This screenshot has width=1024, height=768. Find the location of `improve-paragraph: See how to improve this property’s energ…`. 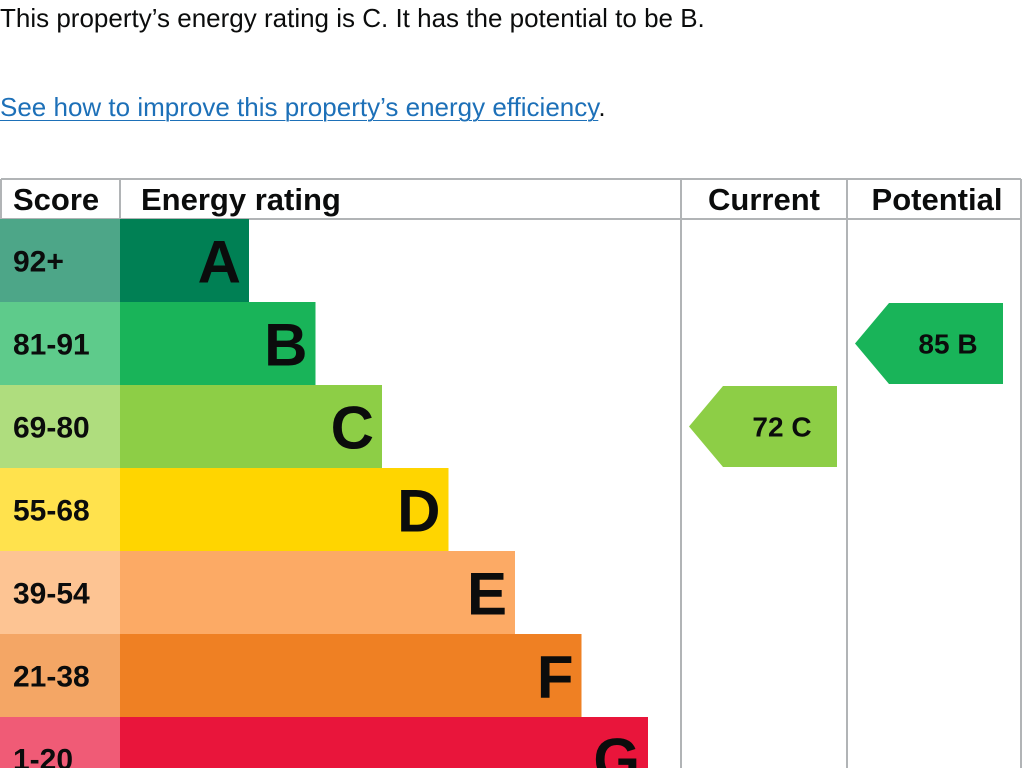

improve-paragraph: See how to improve this property’s energ… is located at coordinates (303, 107).